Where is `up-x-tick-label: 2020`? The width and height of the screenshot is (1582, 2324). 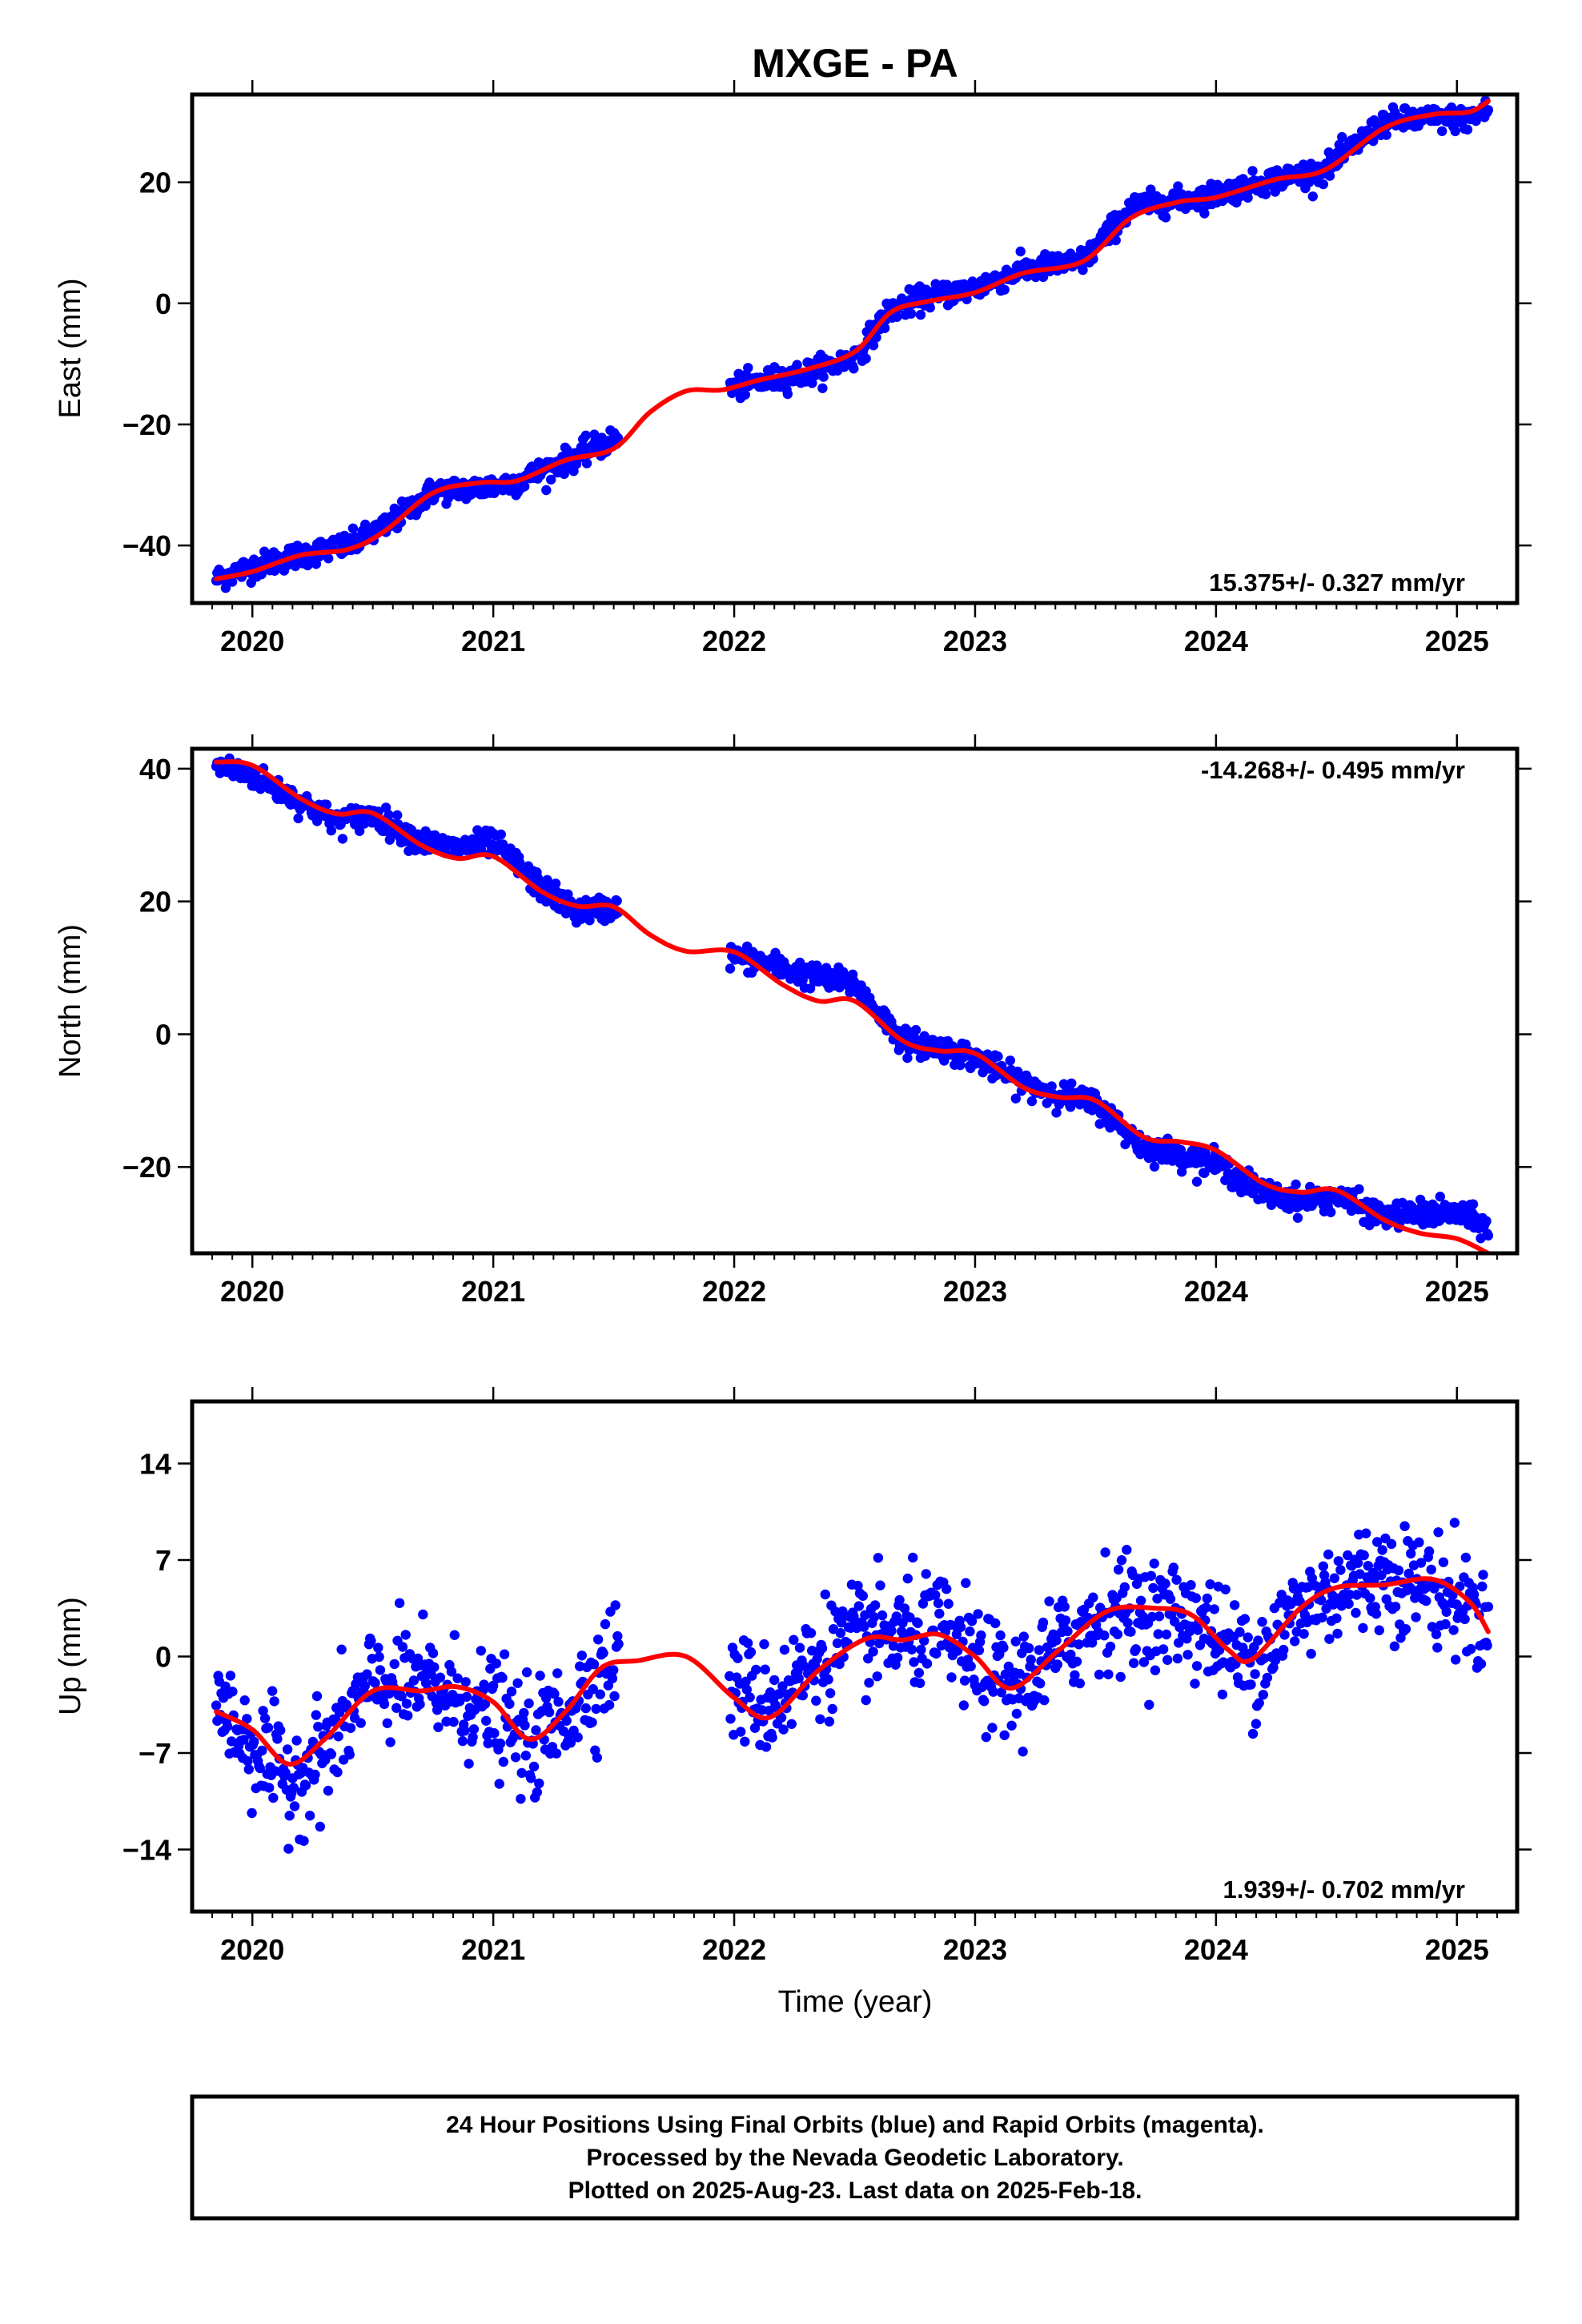 up-x-tick-label: 2020 is located at coordinates (252, 1949).